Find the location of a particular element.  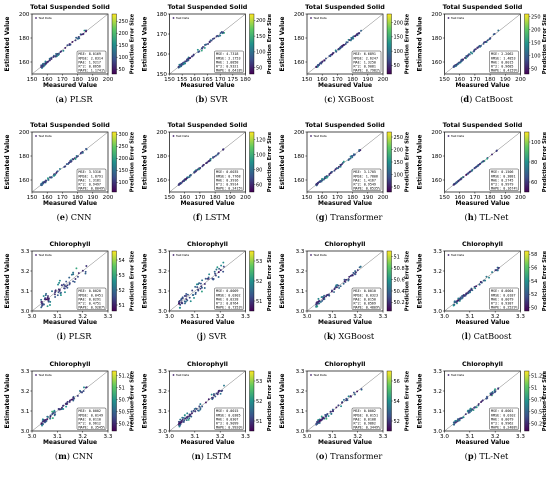

y-tick-label: 180 is located at coordinates (299, 39).